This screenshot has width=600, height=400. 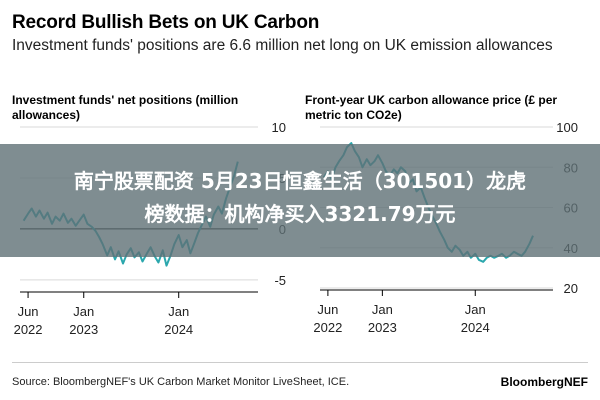 I want to click on overlay-line-1: 南宁股票配资 5月23日恒鑫生活（301501）龙虎, so click(x=300, y=181).